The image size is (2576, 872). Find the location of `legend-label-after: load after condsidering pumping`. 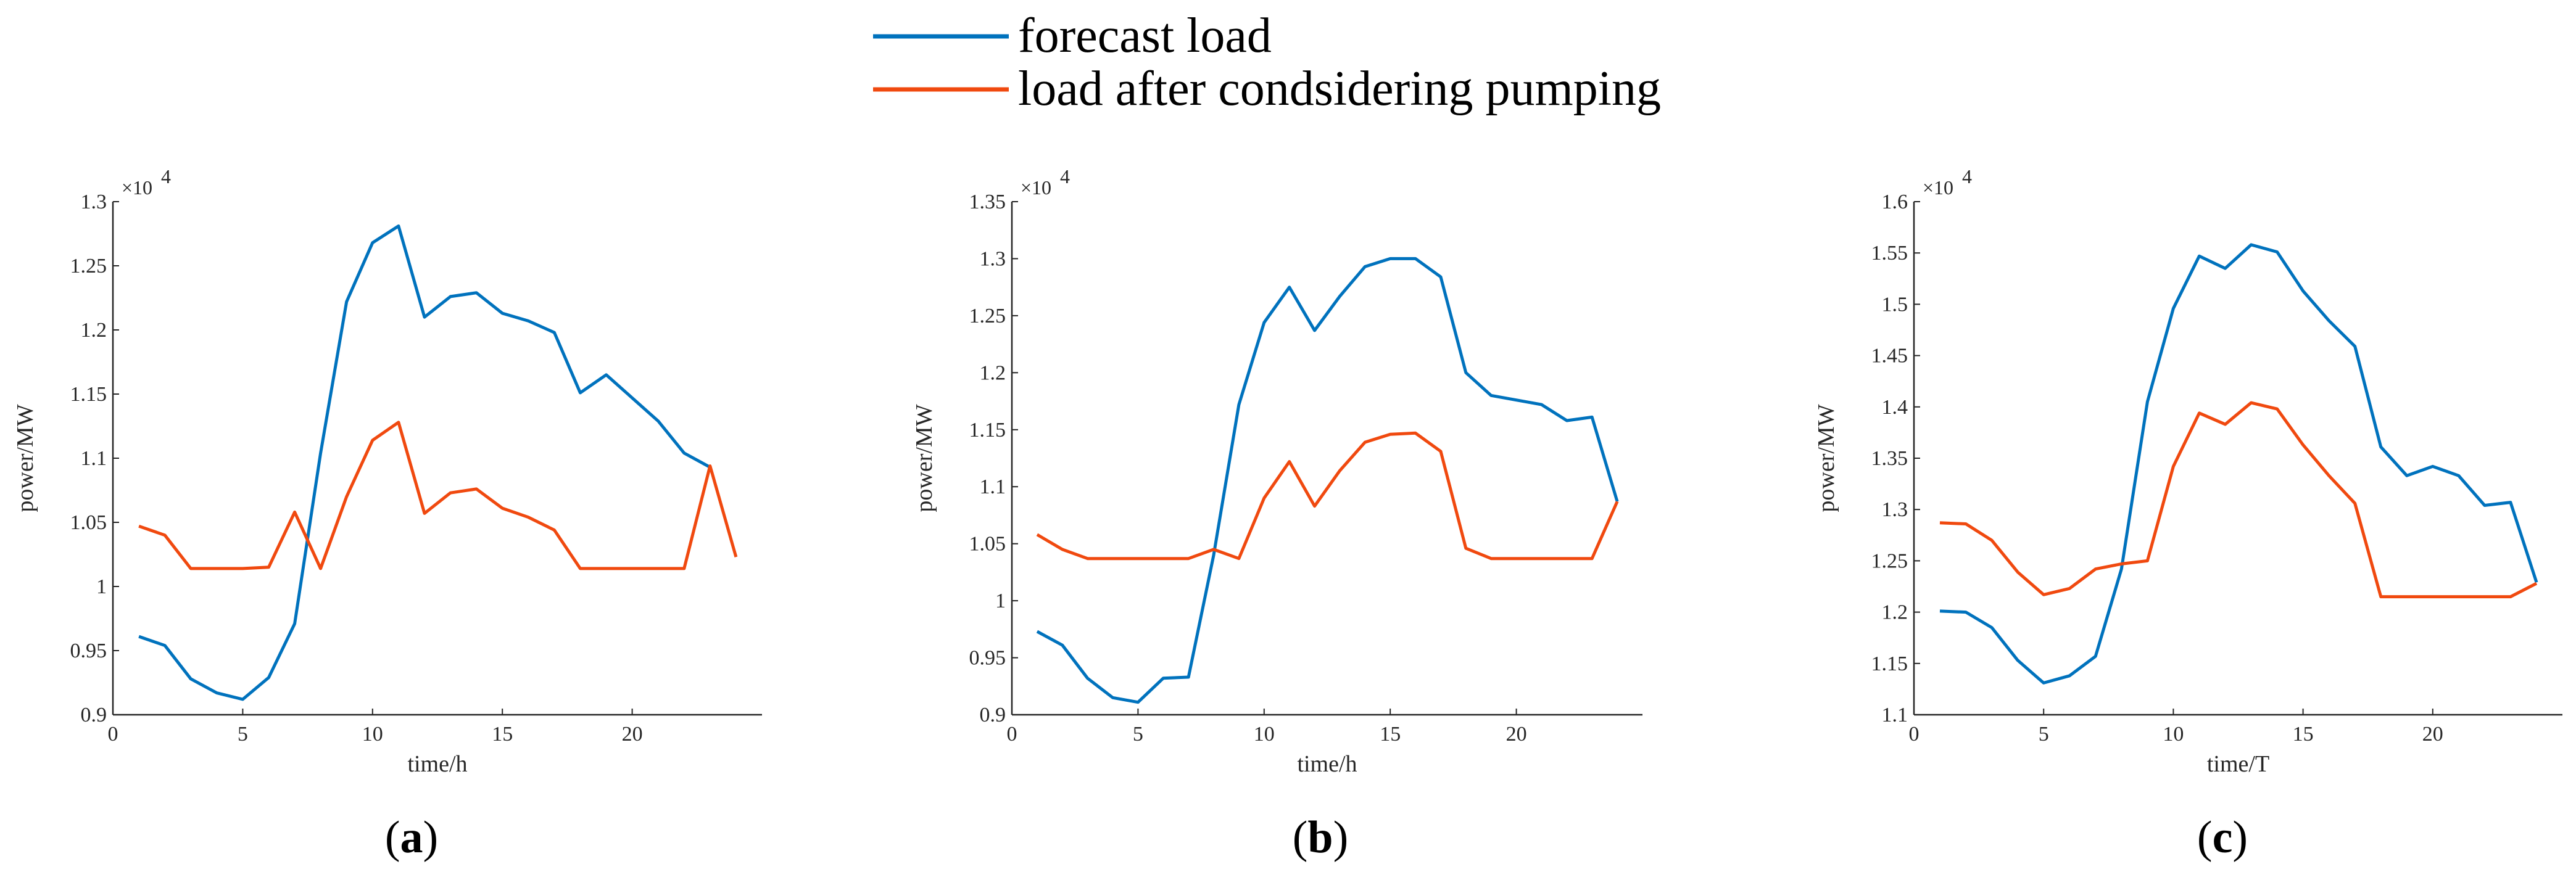

legend-label-after: load after condsidering pumping is located at coordinates (1340, 89).